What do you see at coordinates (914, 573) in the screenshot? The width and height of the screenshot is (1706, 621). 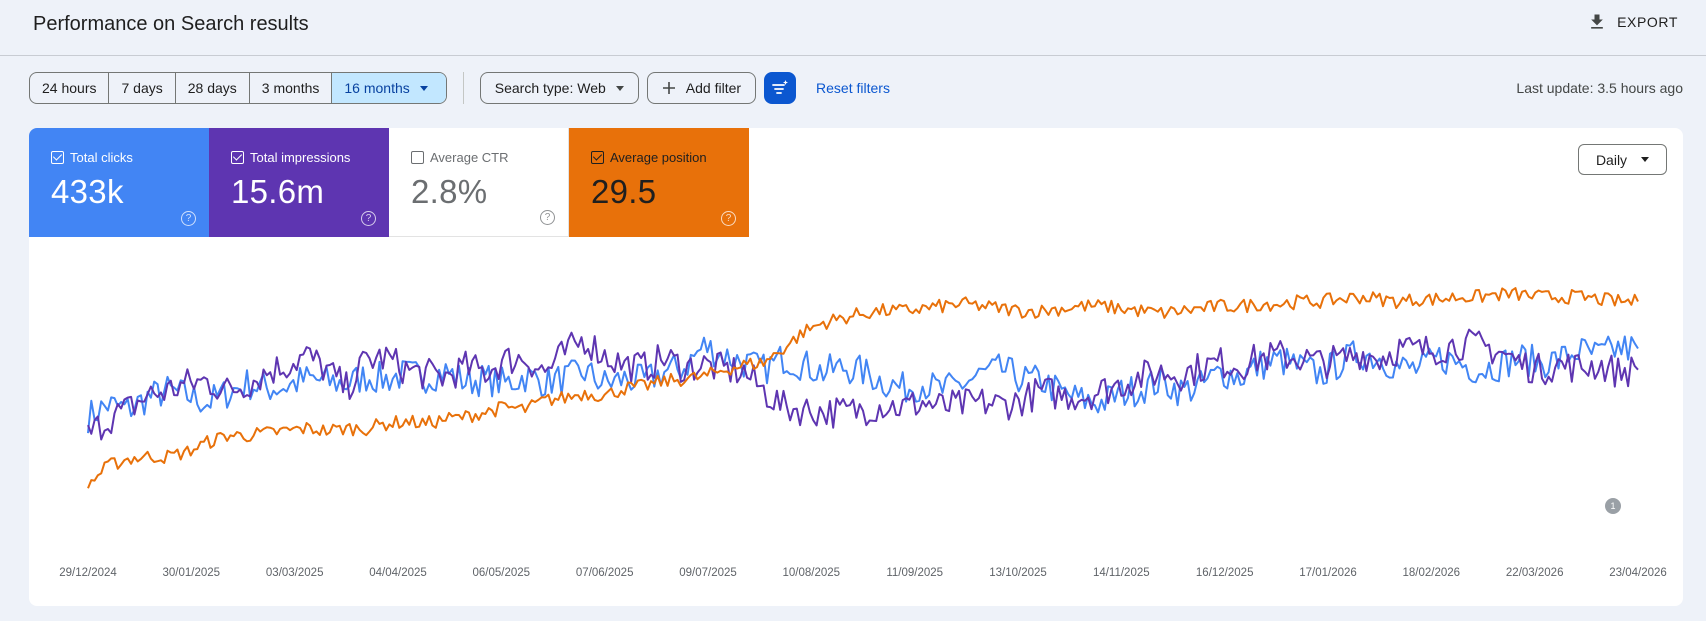 I see `x-axis-tick-label: 11/09/2025` at bounding box center [914, 573].